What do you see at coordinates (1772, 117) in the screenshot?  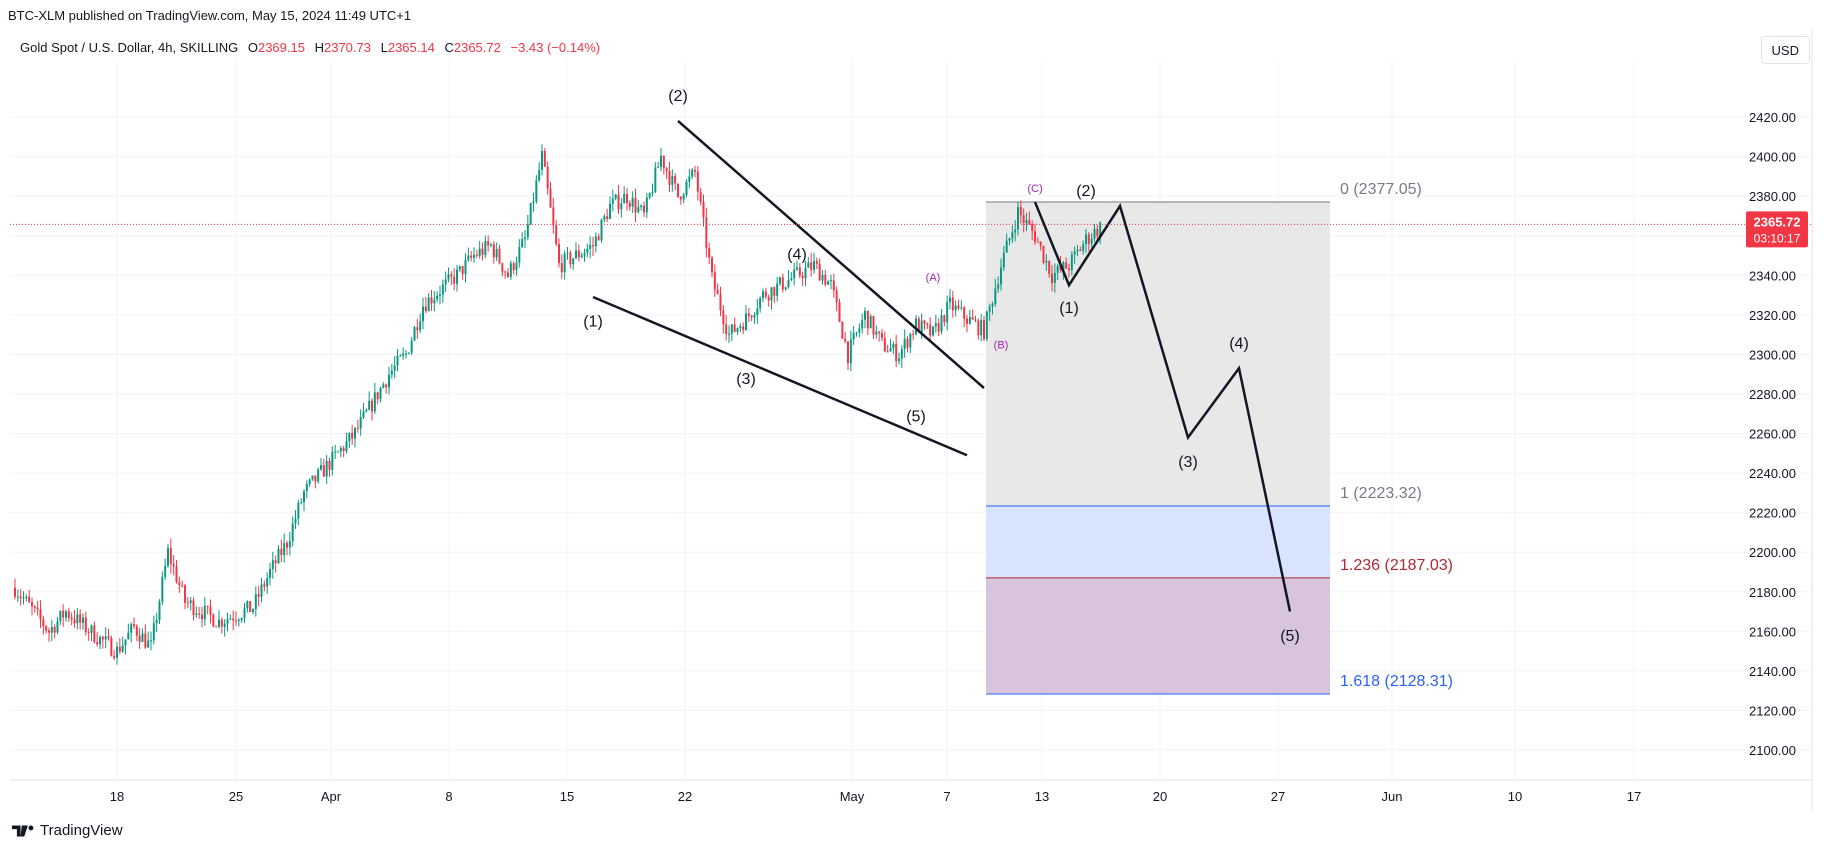 I see `y-tick-label: 2420.00` at bounding box center [1772, 117].